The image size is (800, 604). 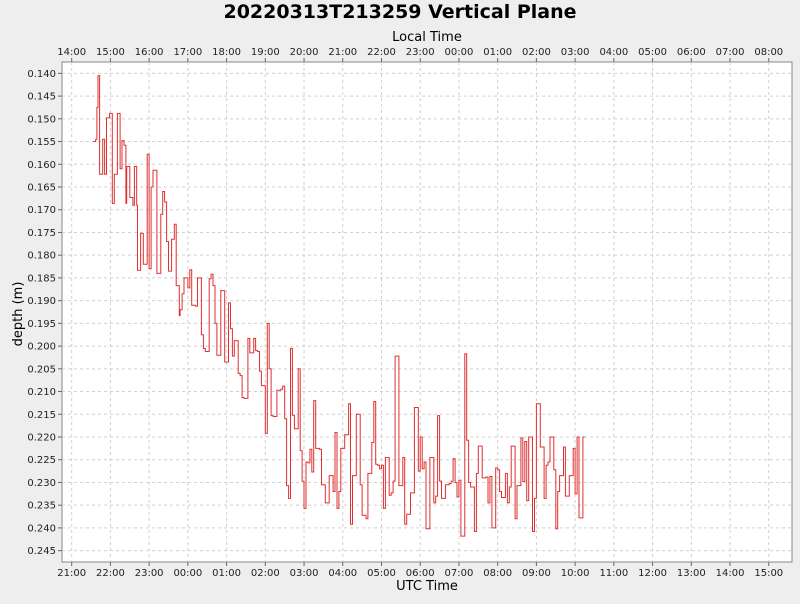 What do you see at coordinates (18, 314) in the screenshot?
I see `depth-axis-label: depth (m)` at bounding box center [18, 314].